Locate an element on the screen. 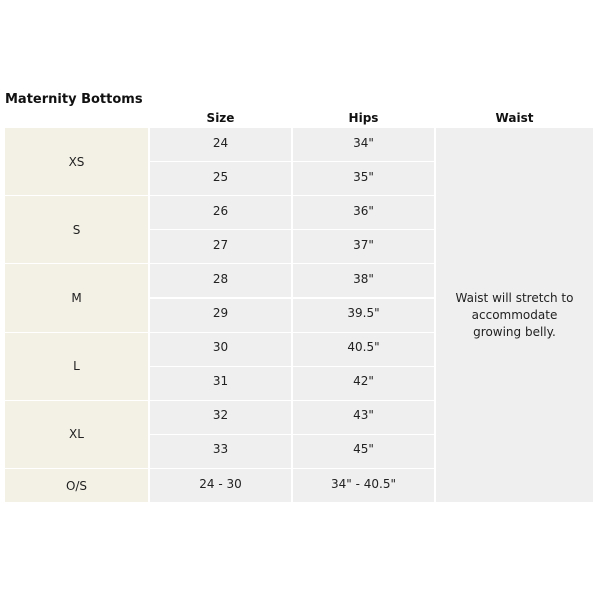 The height and width of the screenshot is (600, 600). size-label-cell: XS is located at coordinates (76, 162).